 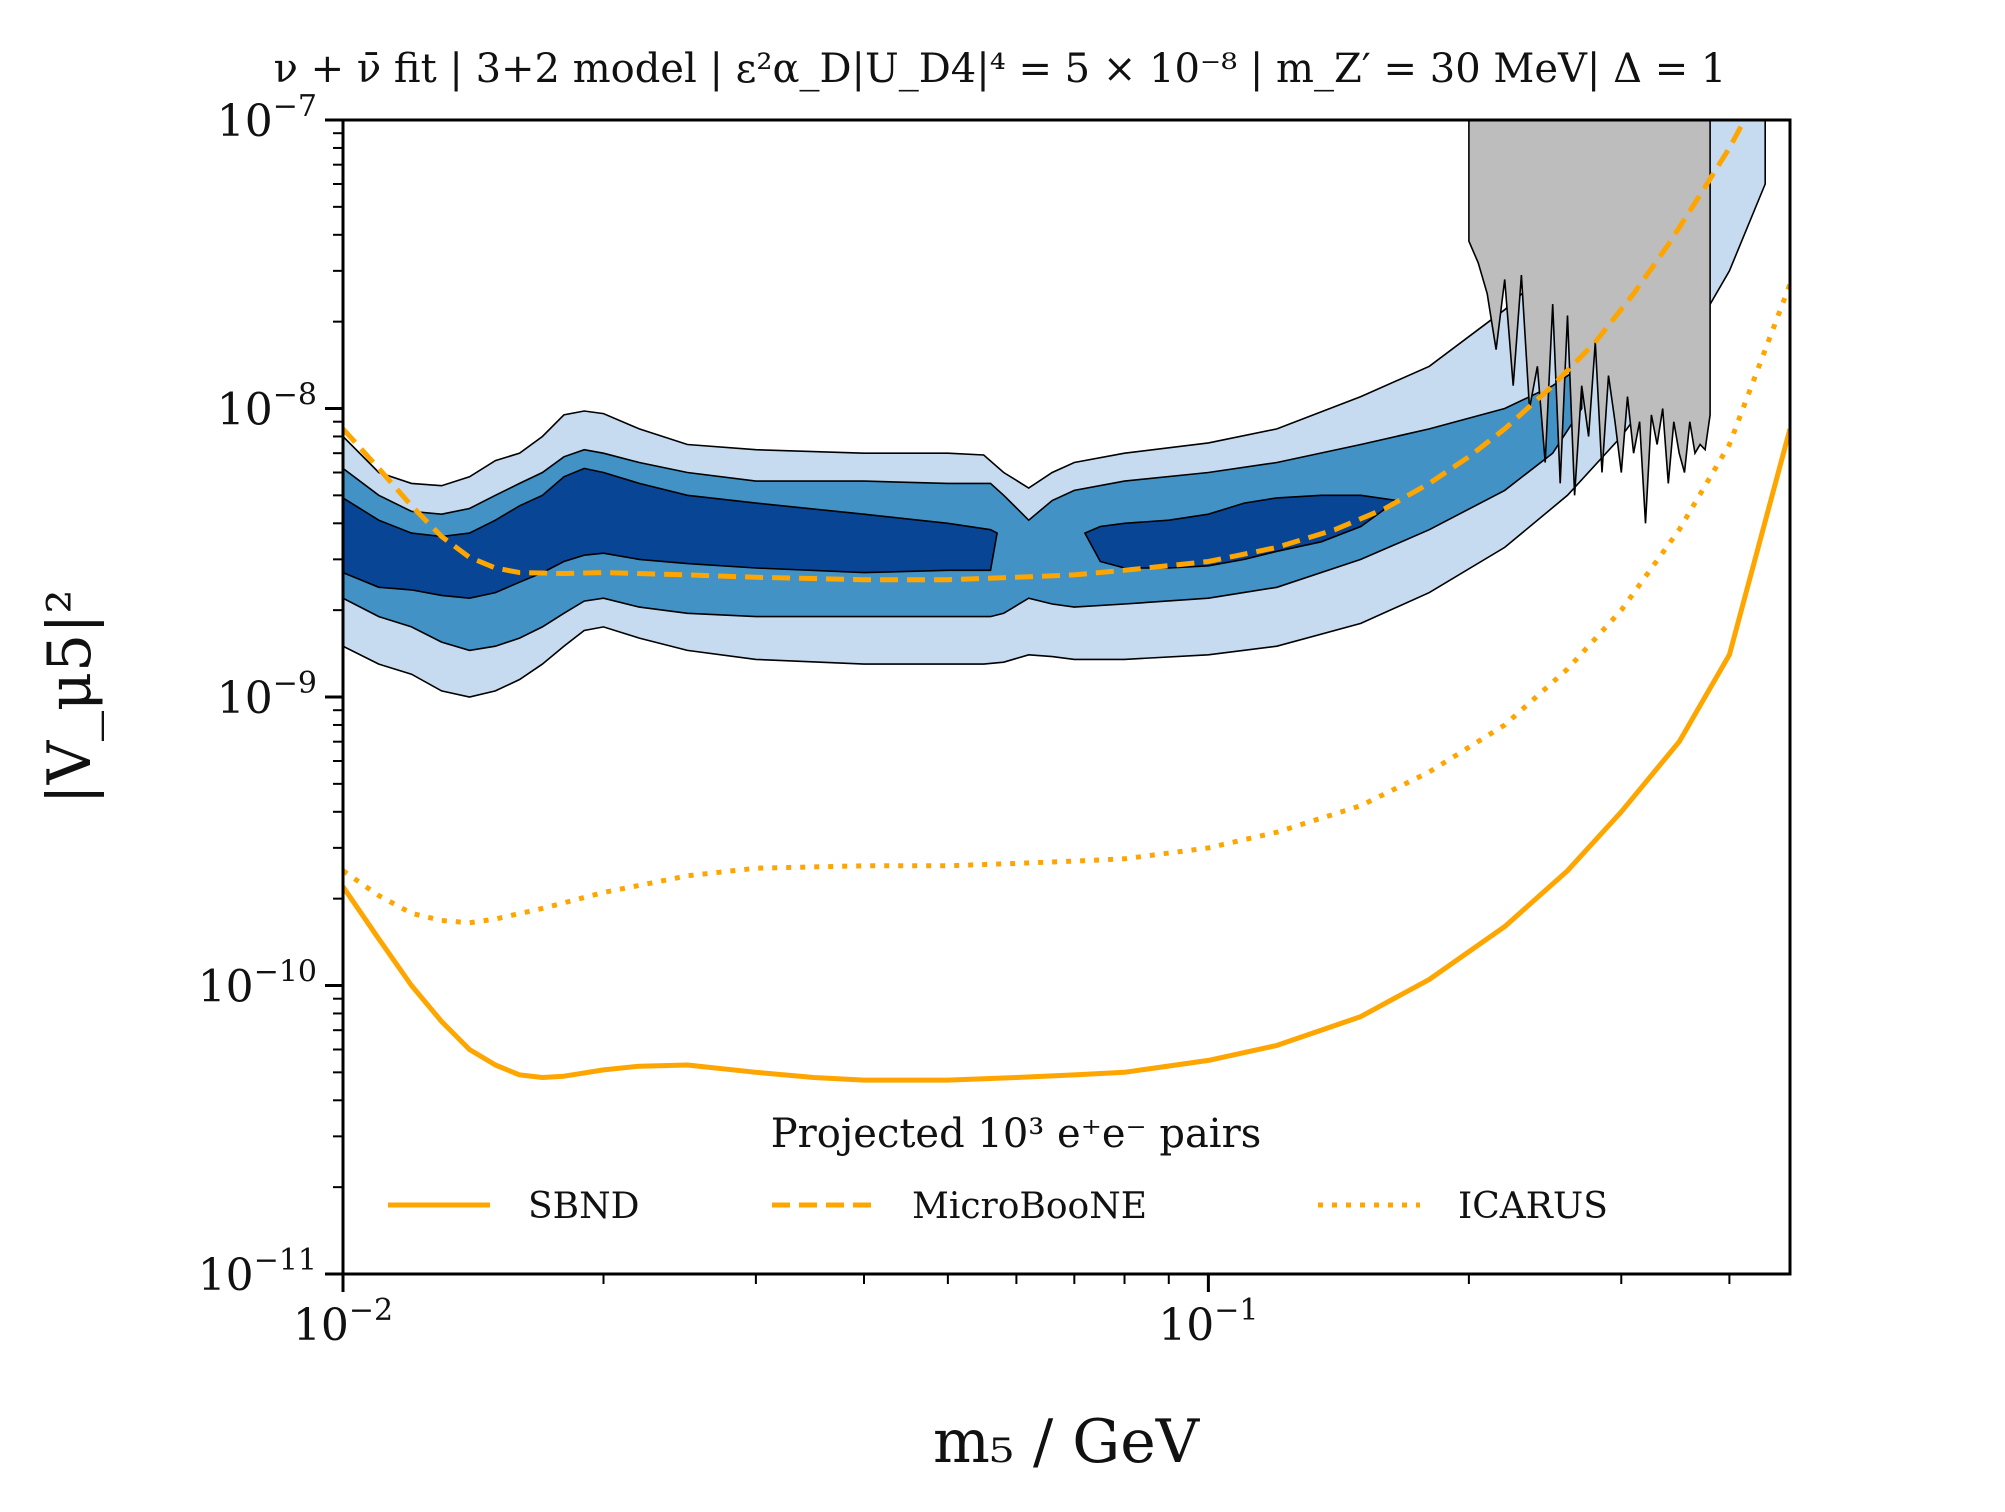 I want to click on legend-label-microboone: MicroBooNE, so click(x=1029, y=1206).